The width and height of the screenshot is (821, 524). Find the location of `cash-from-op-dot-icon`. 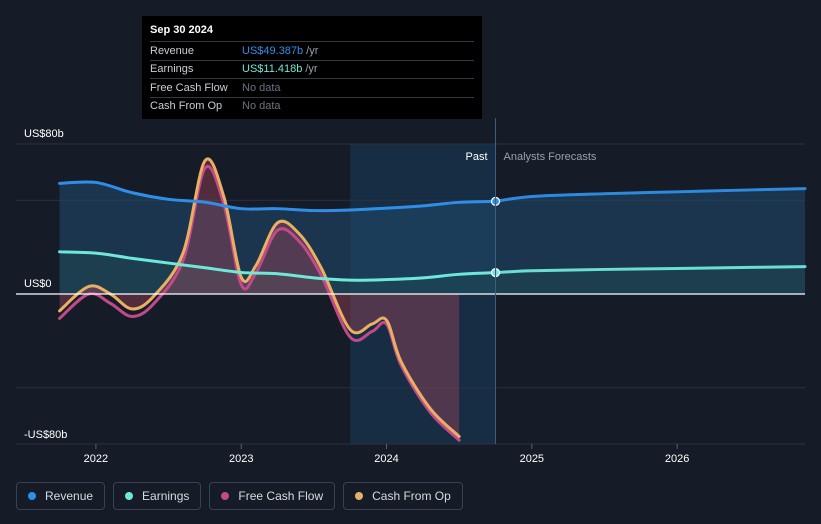

cash-from-op-dot-icon is located at coordinates (359, 496).